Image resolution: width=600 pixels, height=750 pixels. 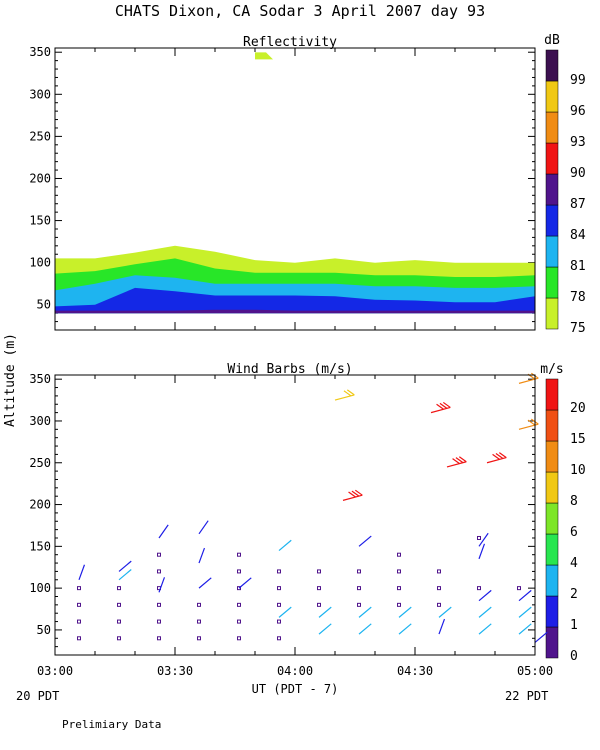 I want to click on colorbar-tick-label: 4, so click(x=574, y=563).